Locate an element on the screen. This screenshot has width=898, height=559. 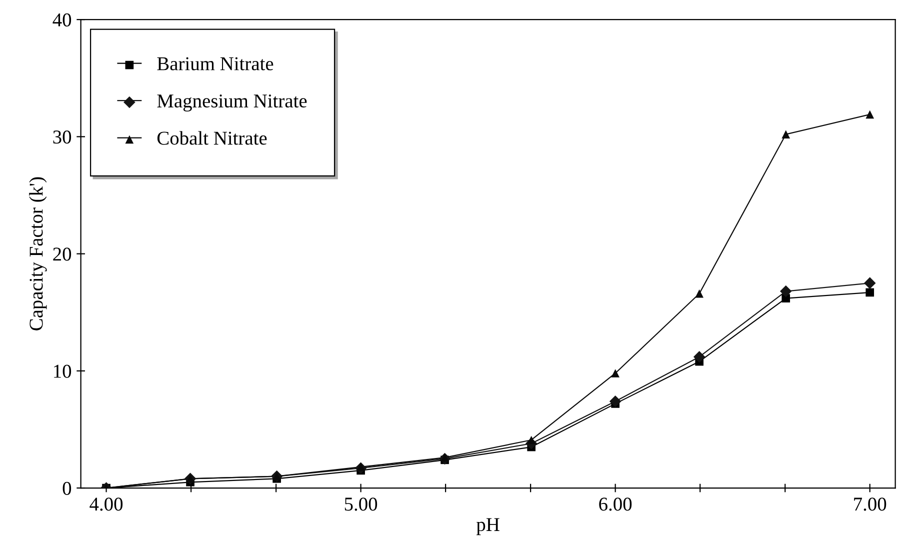
y-tick-label: 30 is located at coordinates (62, 137).